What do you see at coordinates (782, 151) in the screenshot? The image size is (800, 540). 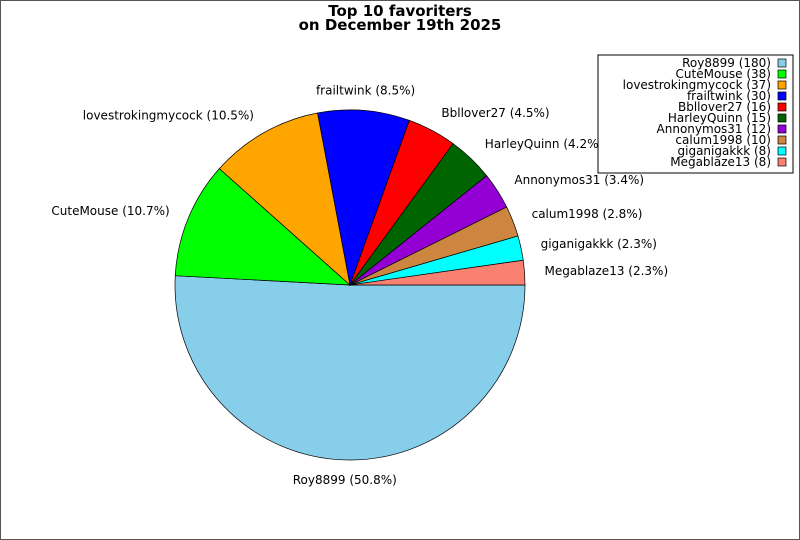 I see `legend-swatch-giganigakkk` at bounding box center [782, 151].